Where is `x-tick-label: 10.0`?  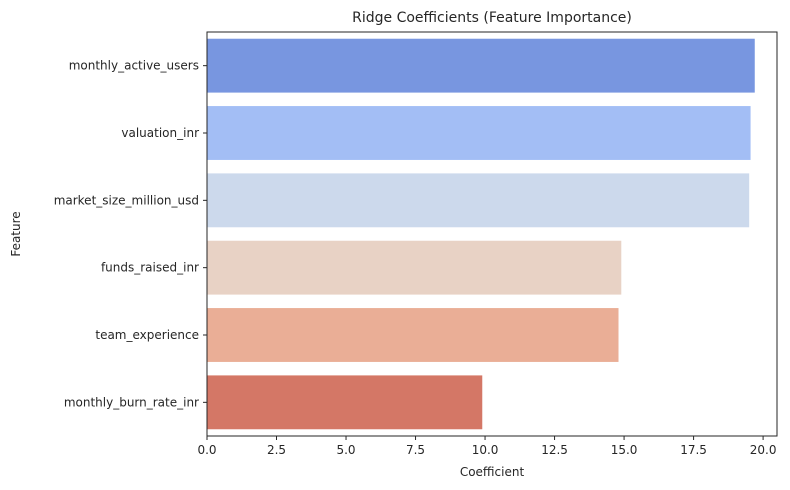
x-tick-label: 10.0 is located at coordinates (485, 450).